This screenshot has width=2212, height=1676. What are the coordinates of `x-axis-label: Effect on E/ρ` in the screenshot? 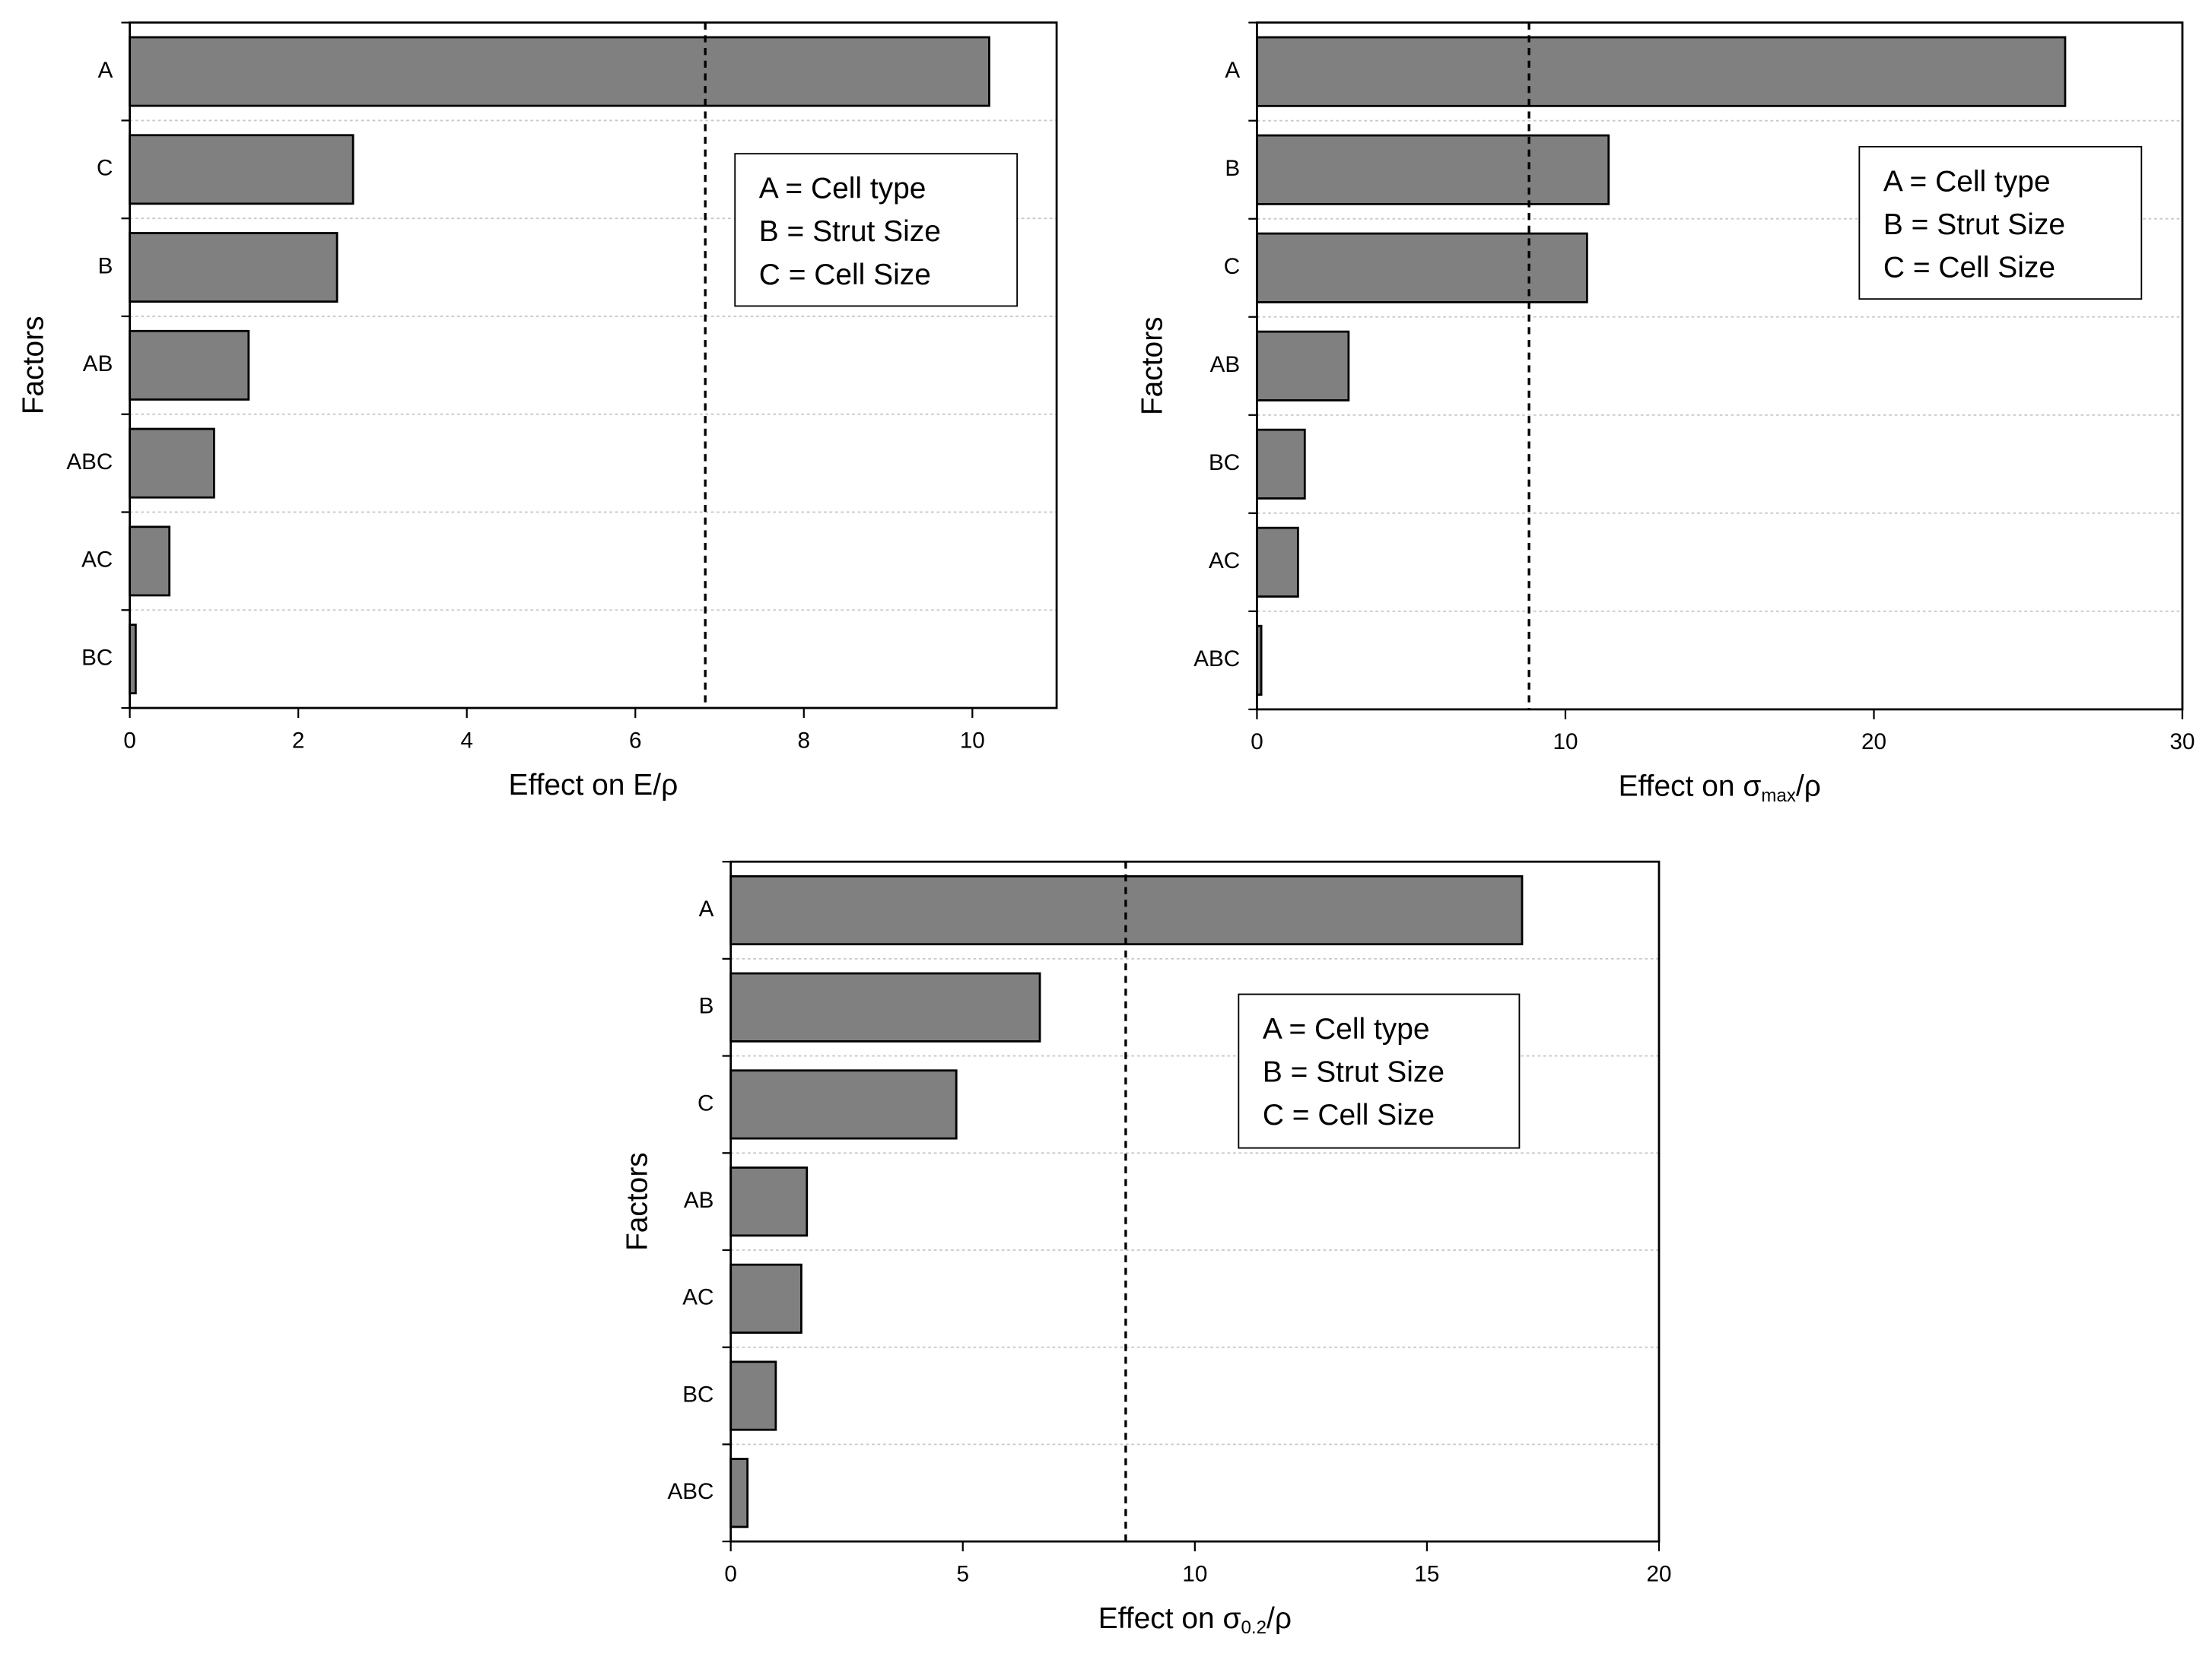 It's located at (593, 785).